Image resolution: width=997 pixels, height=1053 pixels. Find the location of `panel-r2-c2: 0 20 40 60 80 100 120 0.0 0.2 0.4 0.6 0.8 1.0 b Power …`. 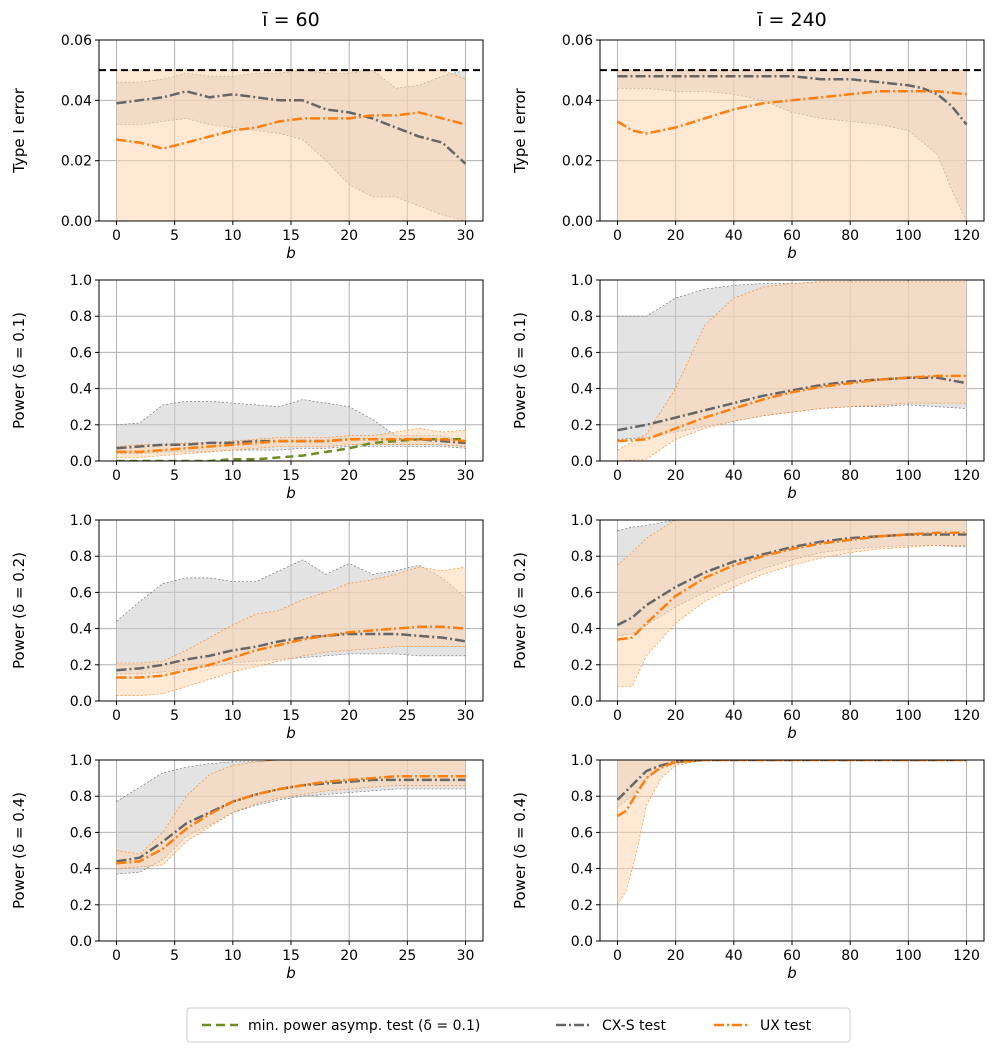

panel-r2-c2: 0 20 40 60 80 100 120 0.0 0.2 0.4 0.6 0.8 1.0 b Power … is located at coordinates (748, 387).